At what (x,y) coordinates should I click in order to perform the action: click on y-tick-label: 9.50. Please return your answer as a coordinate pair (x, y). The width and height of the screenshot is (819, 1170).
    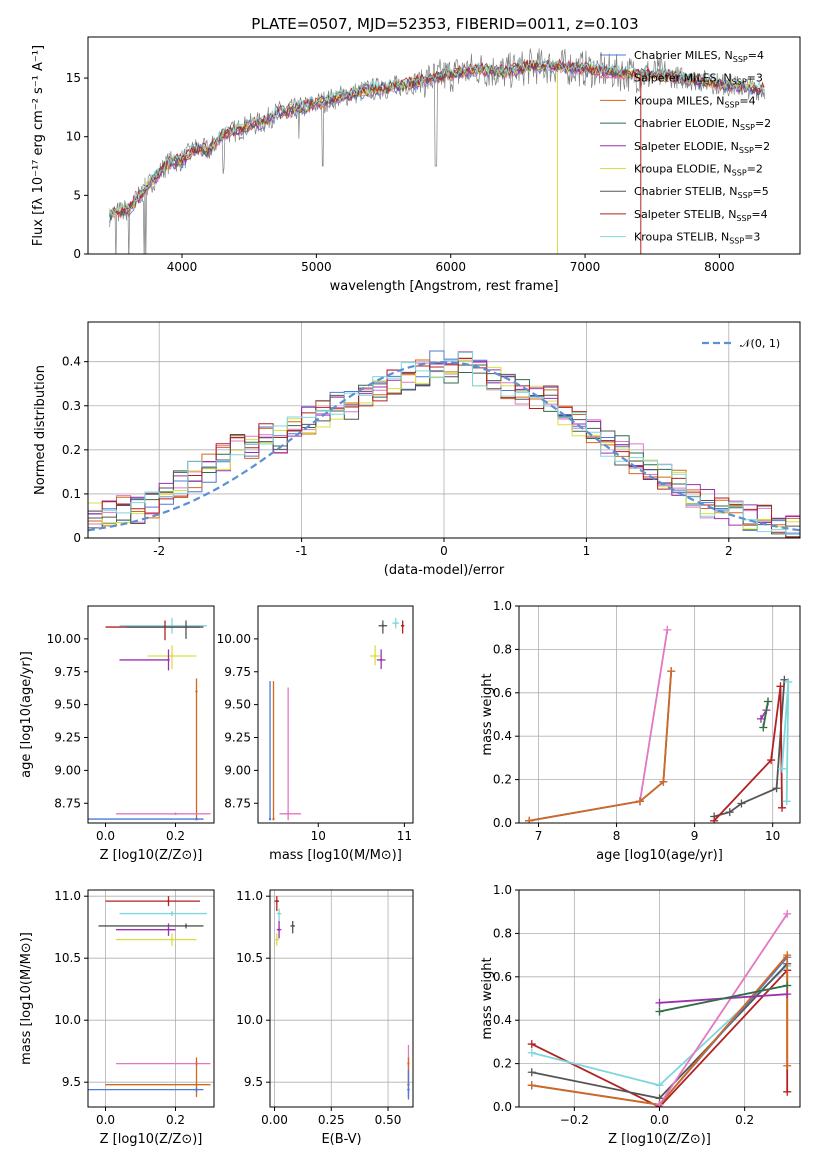
    Looking at the image, I should click on (67, 705).